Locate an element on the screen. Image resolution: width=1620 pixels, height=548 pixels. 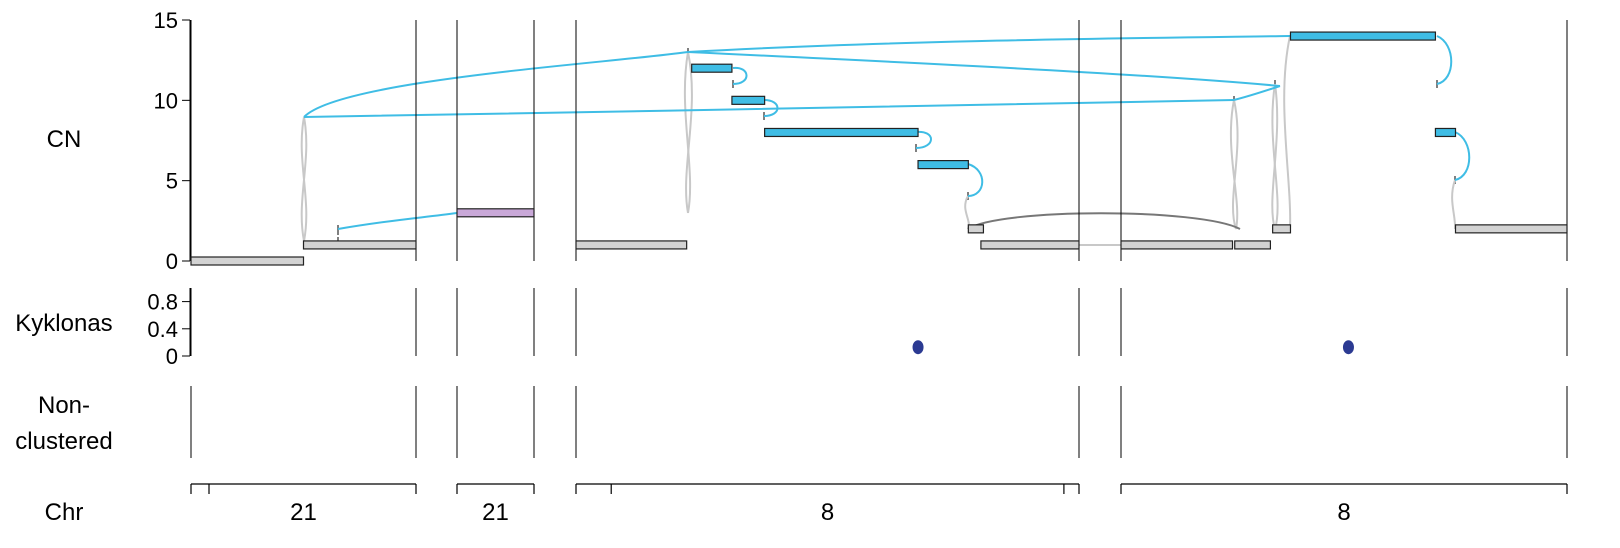
chr-label-3: 8 is located at coordinates (1343, 512).